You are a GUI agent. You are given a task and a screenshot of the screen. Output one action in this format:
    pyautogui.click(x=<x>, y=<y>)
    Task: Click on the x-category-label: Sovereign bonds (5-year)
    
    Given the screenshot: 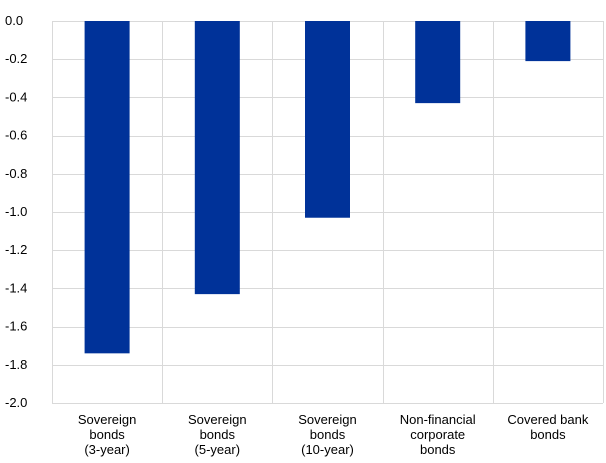 What is the action you would take?
    pyautogui.click(x=217, y=434)
    